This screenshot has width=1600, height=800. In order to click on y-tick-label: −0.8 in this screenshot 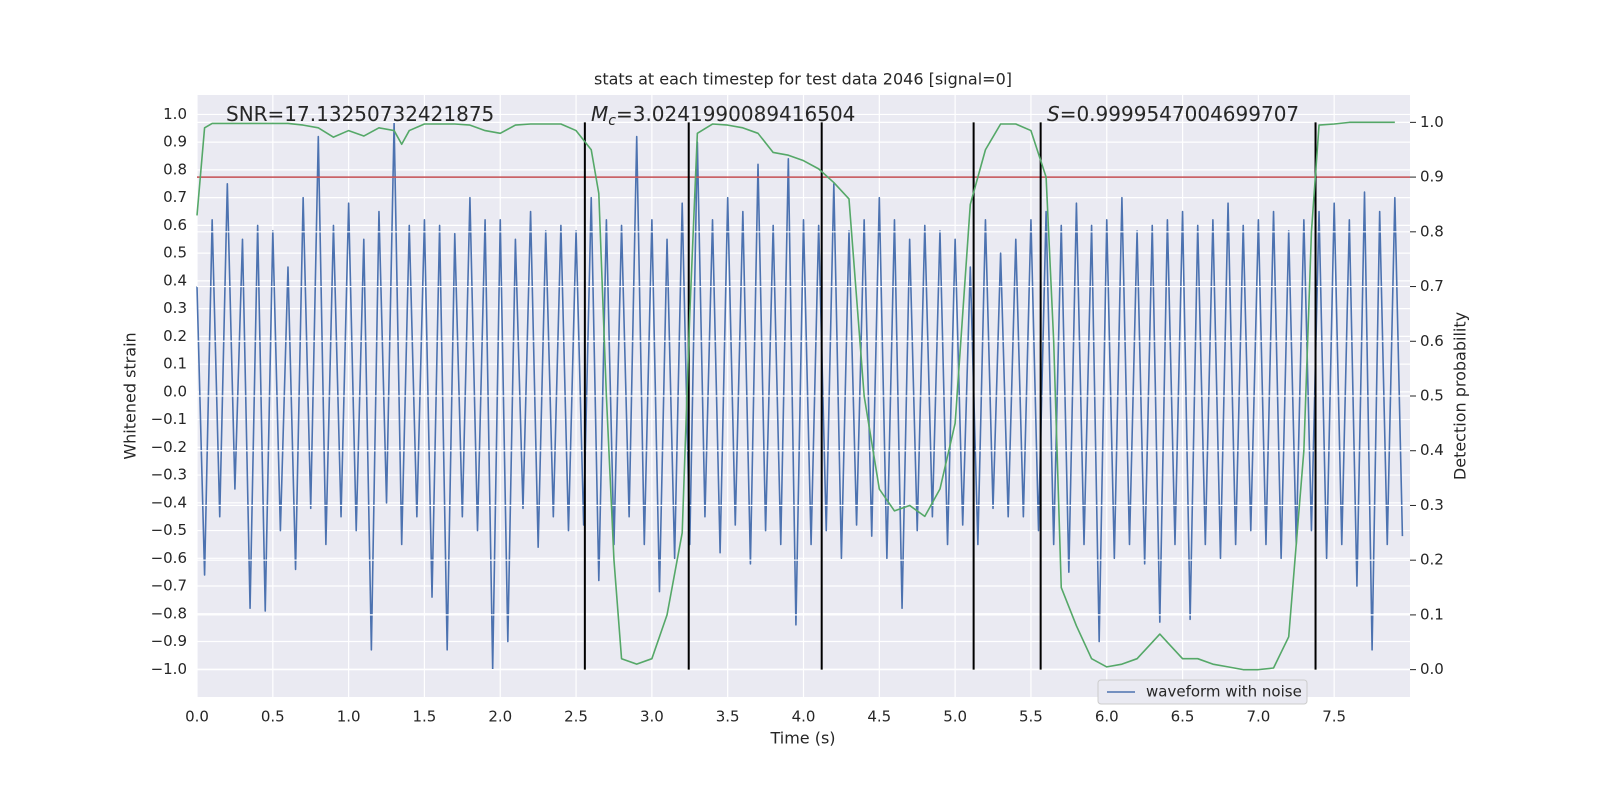, I will do `click(169, 613)`.